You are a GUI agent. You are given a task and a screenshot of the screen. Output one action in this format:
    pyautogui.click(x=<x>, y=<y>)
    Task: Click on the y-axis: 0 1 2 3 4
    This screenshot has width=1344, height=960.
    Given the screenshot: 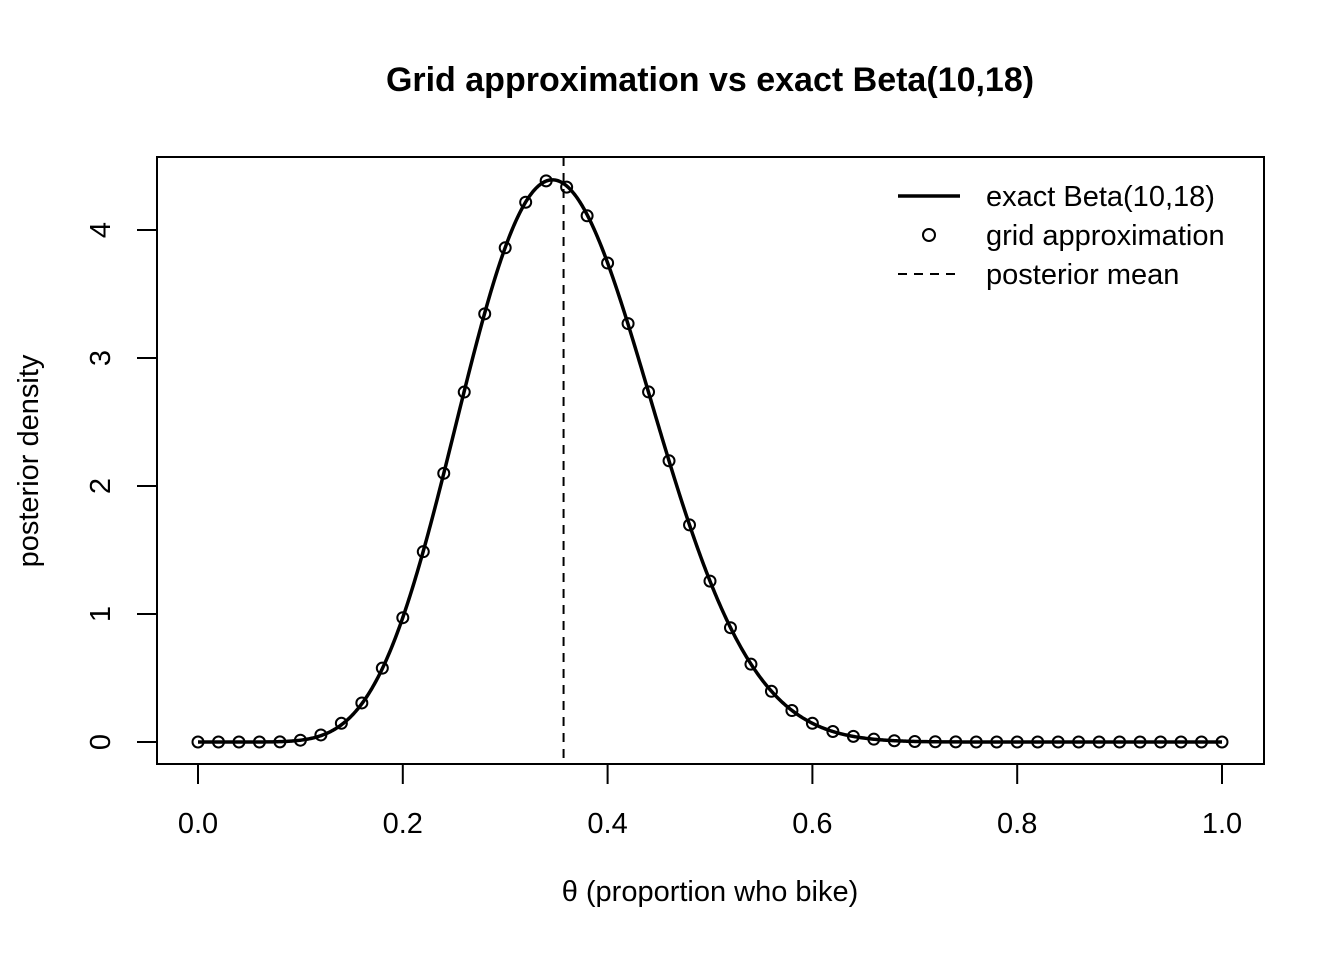 What is the action you would take?
    pyautogui.click(x=121, y=486)
    